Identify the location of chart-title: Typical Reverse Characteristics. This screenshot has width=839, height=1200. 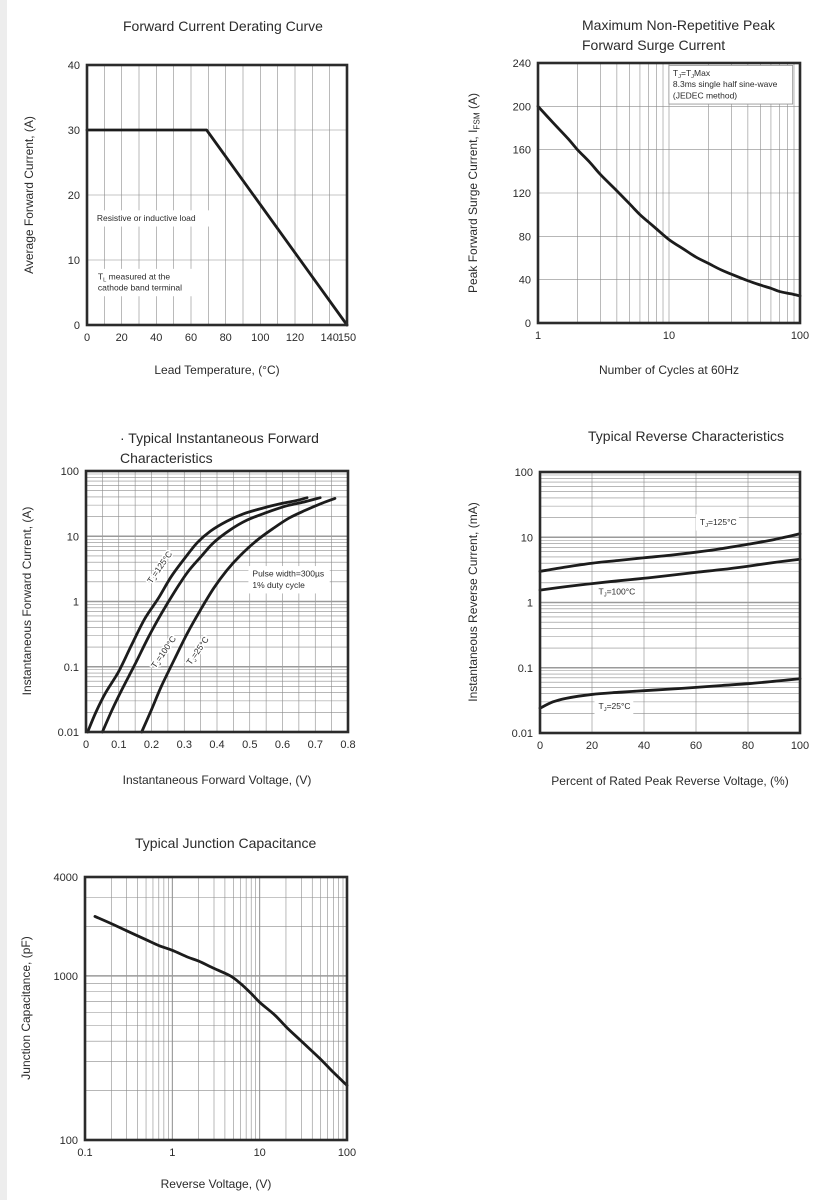
(686, 436).